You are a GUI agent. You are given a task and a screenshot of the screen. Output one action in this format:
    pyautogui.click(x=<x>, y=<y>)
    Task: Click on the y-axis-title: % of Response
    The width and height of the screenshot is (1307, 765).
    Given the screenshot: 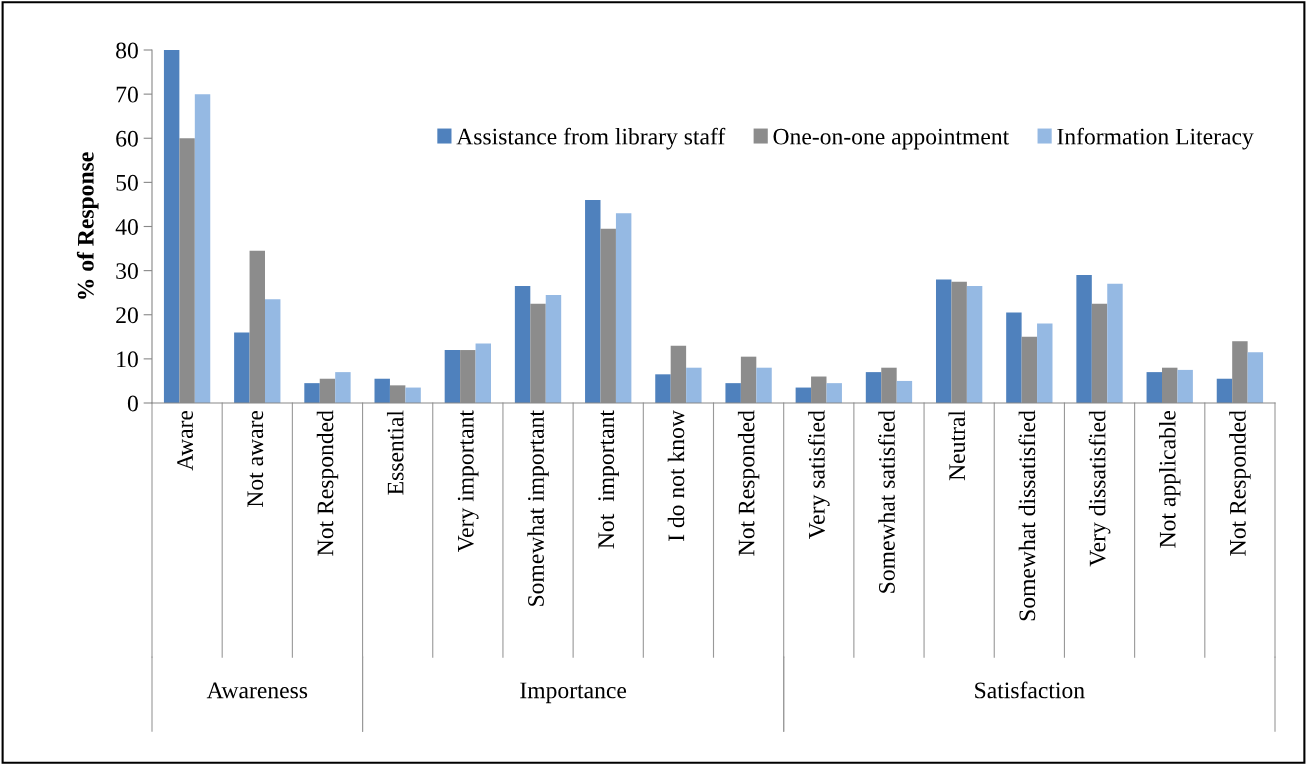 What is the action you would take?
    pyautogui.click(x=87, y=225)
    